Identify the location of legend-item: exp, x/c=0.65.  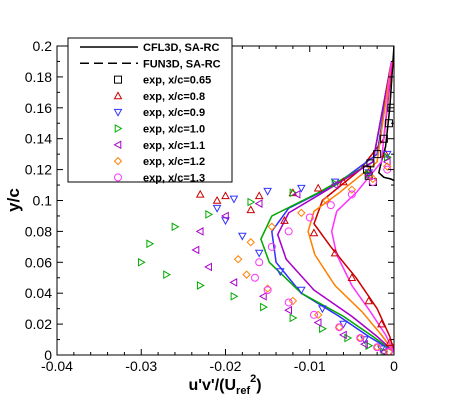
(162, 81).